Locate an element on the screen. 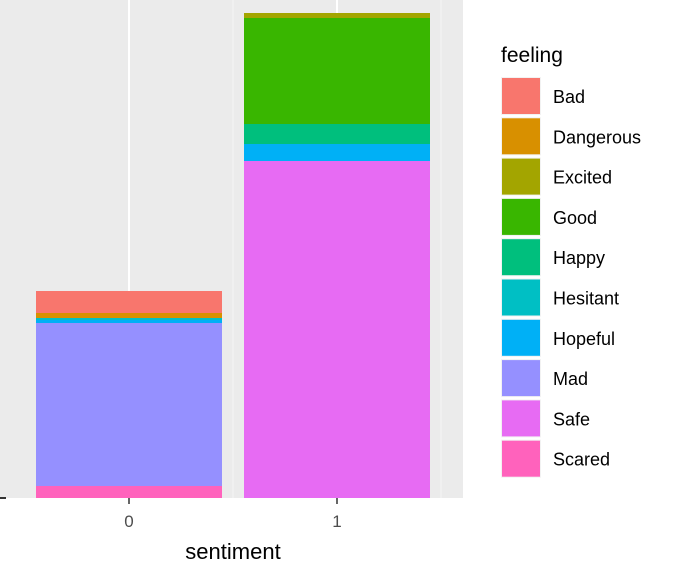  legend-swatch-bad is located at coordinates (521, 96).